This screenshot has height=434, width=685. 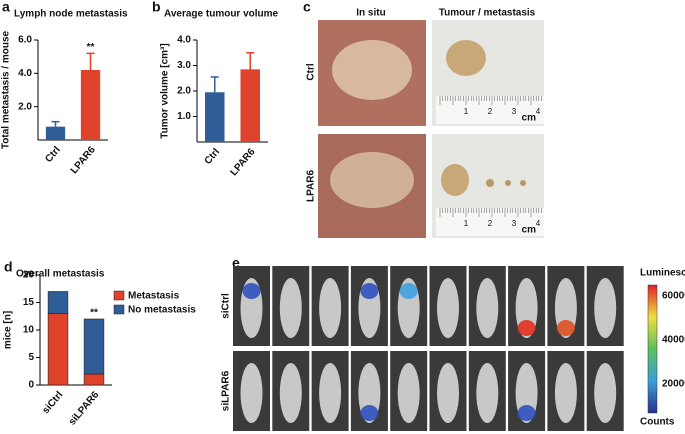 I want to click on y-tick-label: 15, so click(x=29, y=302).